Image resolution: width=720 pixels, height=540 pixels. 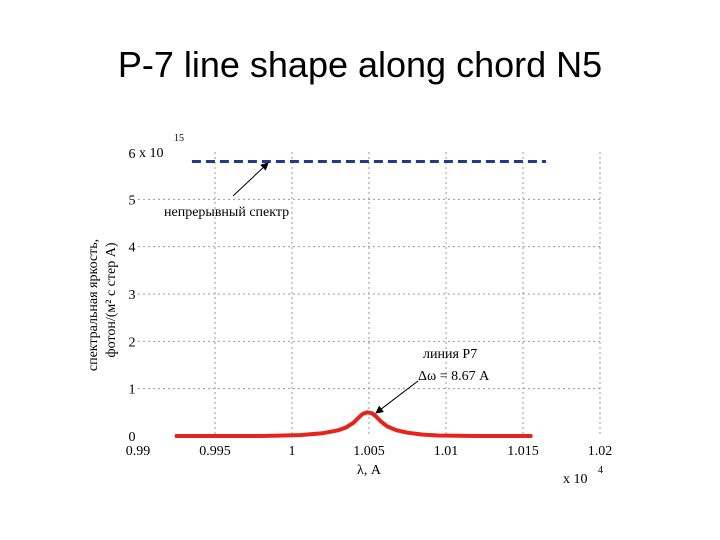 What do you see at coordinates (132, 437) in the screenshot?
I see `y-tick-label: 0` at bounding box center [132, 437].